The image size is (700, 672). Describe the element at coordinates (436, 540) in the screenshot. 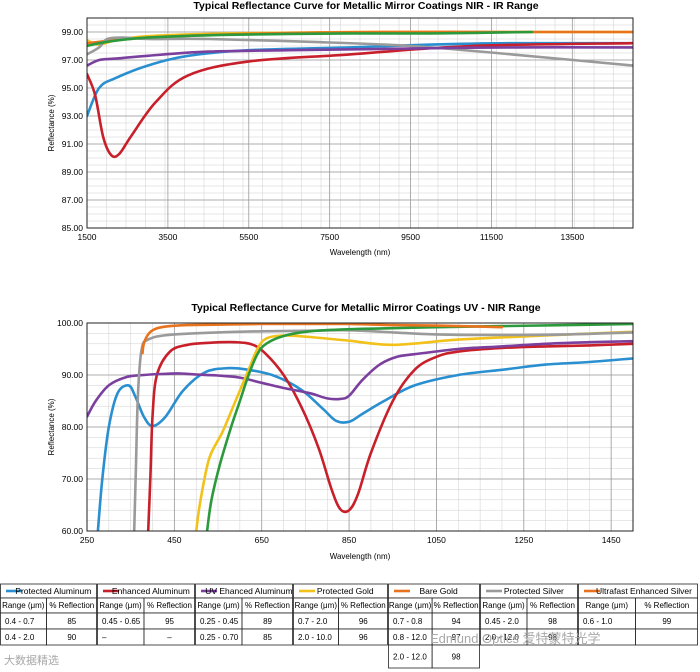

I see `x-tick-label: 1050` at that location.